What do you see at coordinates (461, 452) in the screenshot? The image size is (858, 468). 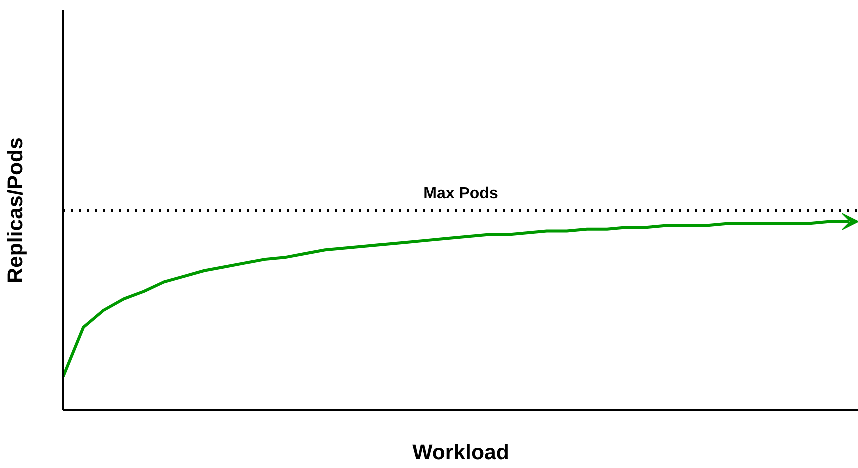 I see `x-axis-title: Workload` at bounding box center [461, 452].